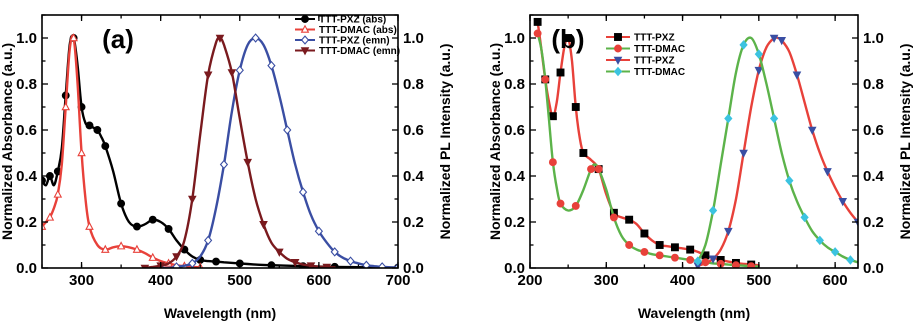  Describe the element at coordinates (514, 222) in the screenshot. I see `y-tick-label-left: 0.2` at that location.